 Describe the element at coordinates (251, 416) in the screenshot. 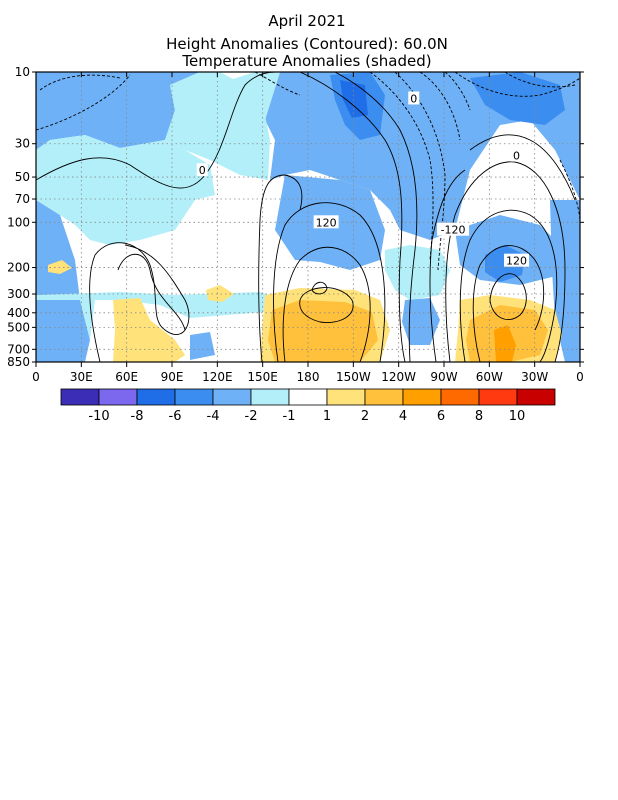

I see `colorbar-label-4: -2` at that location.